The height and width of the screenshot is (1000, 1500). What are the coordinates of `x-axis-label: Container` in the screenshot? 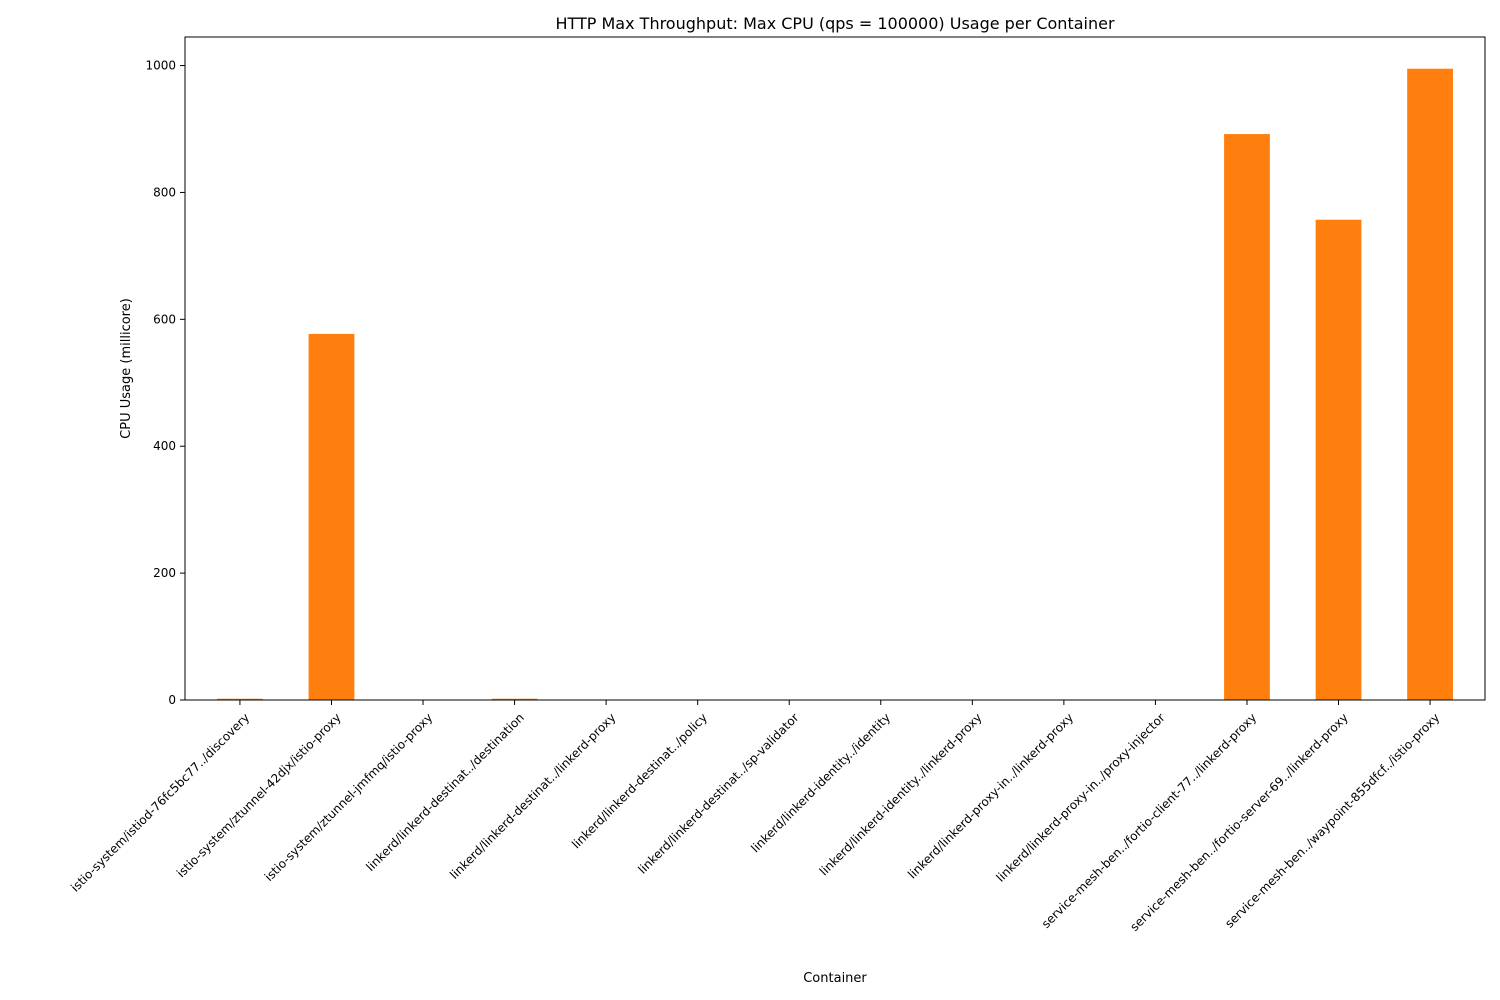 It's located at (835, 978).